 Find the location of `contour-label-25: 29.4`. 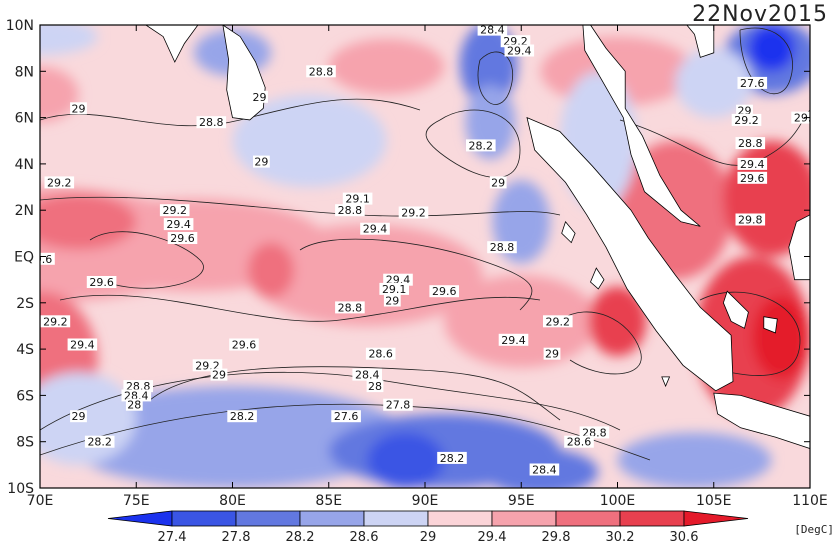

contour-label-25: 29.4 is located at coordinates (375, 229).